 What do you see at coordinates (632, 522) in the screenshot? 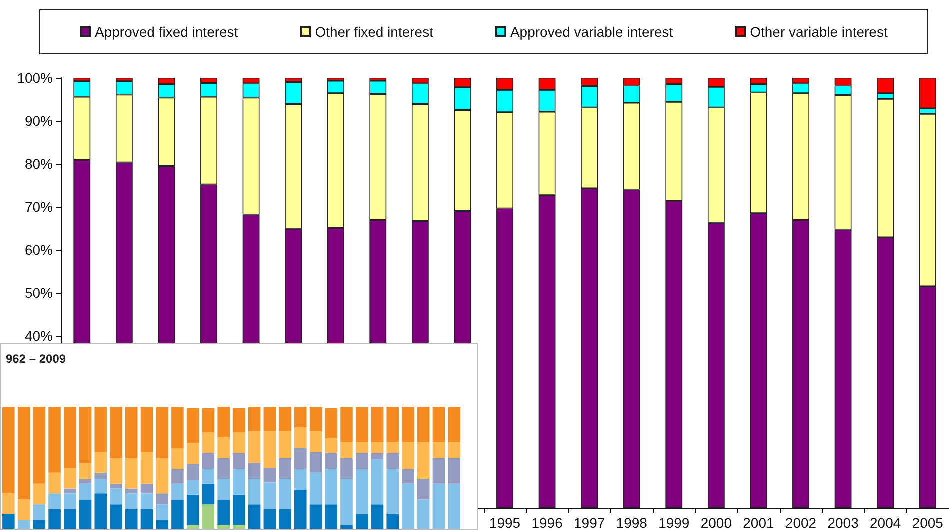
I see `x-tick-label: 1998` at bounding box center [632, 522].